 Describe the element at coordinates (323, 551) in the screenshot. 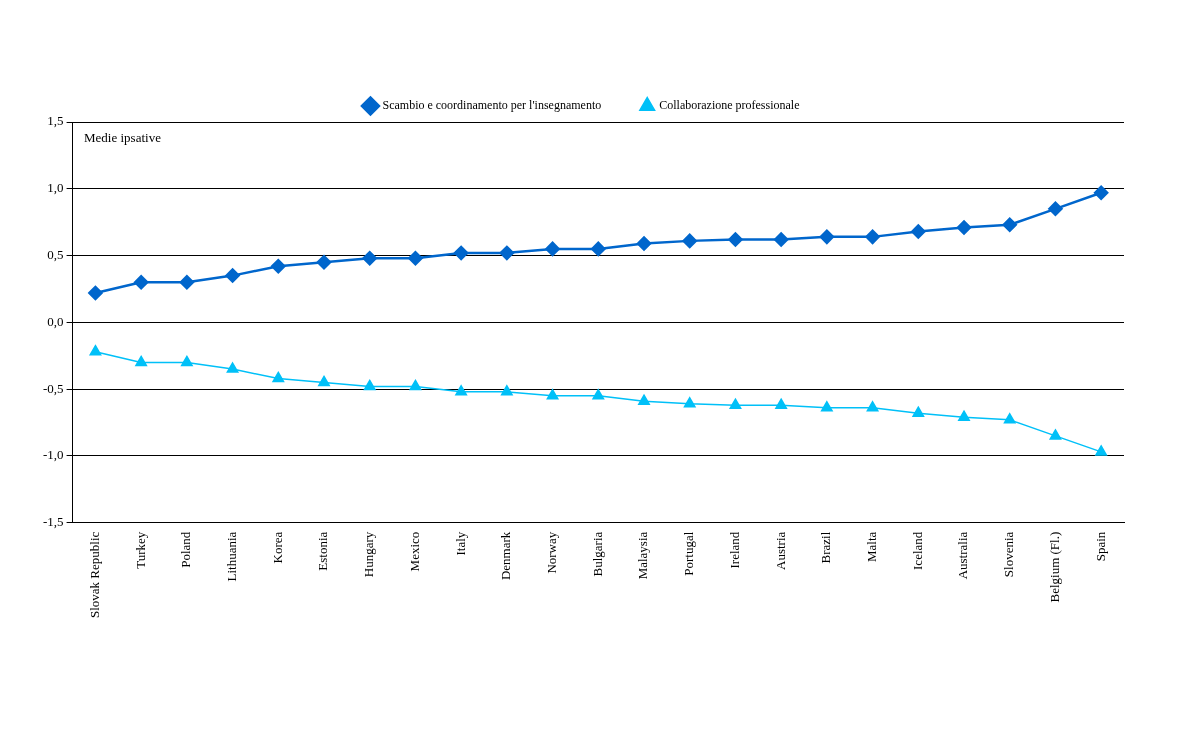

I see `x-tick-label: Estonia` at that location.